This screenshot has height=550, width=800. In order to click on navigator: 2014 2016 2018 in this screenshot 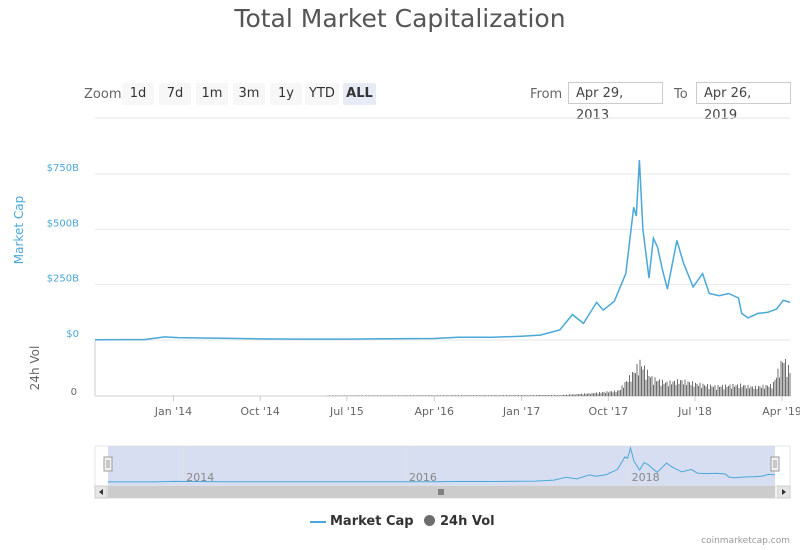, I will do `click(442, 466)`.